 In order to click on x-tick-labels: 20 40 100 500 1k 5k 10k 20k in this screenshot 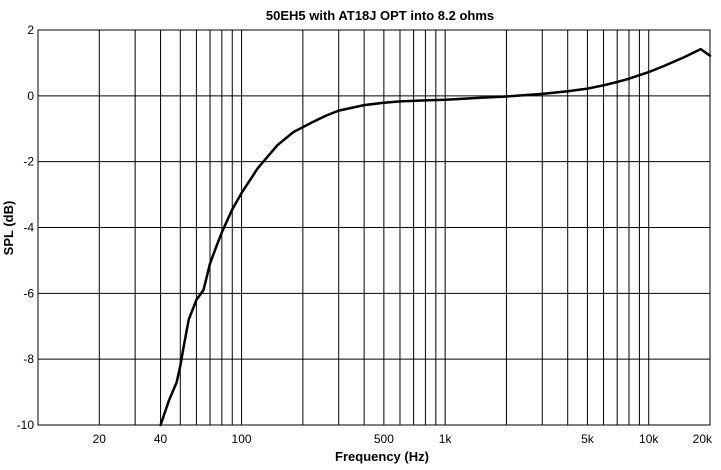, I will do `click(403, 439)`.